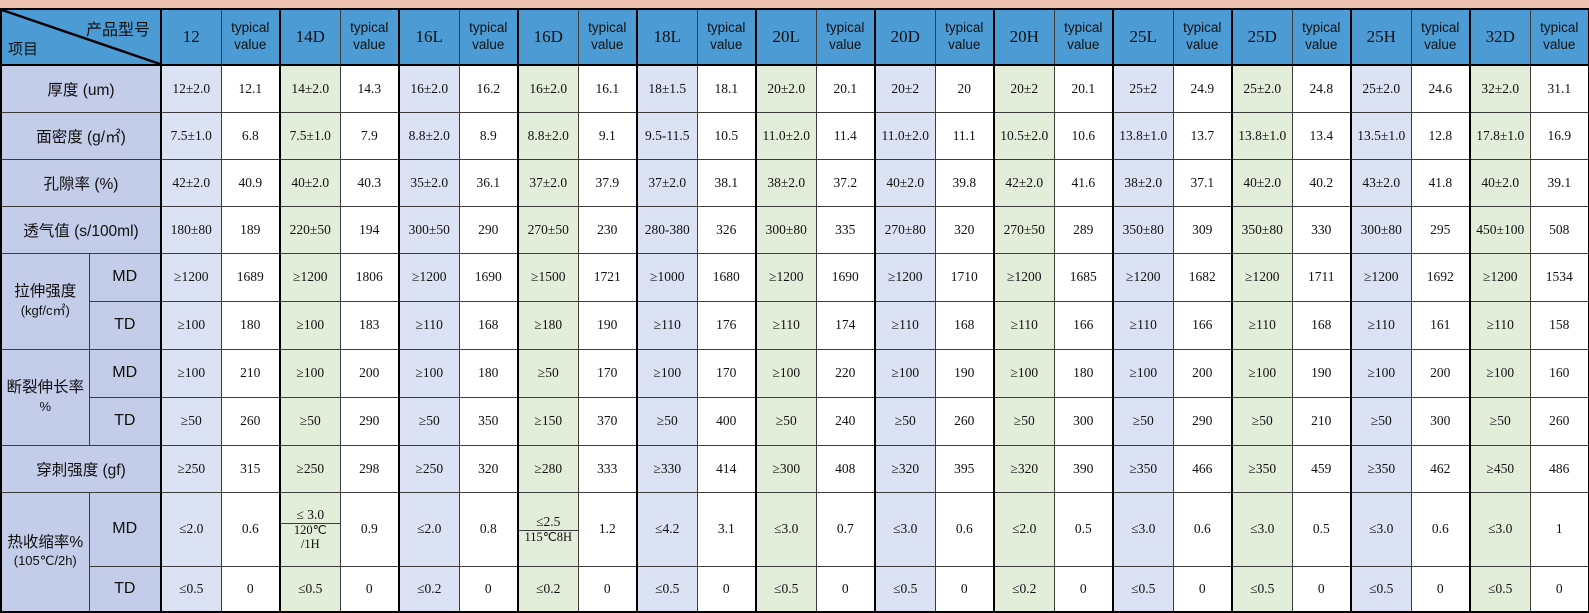 This screenshot has height=613, width=1589. What do you see at coordinates (310, 277) in the screenshot?
I see `spec-cell-14D: ≥1200` at bounding box center [310, 277].